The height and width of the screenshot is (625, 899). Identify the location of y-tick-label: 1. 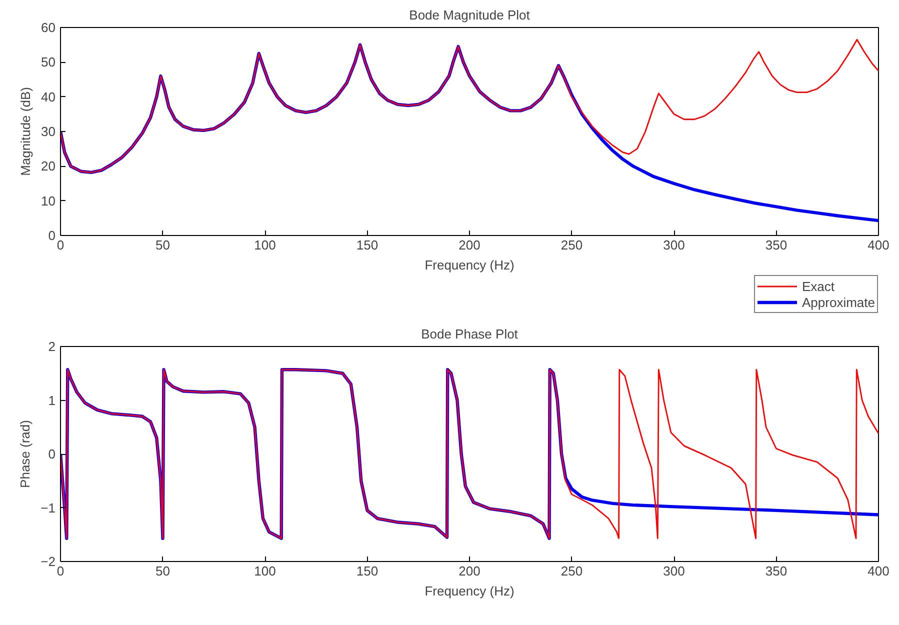
(52, 400).